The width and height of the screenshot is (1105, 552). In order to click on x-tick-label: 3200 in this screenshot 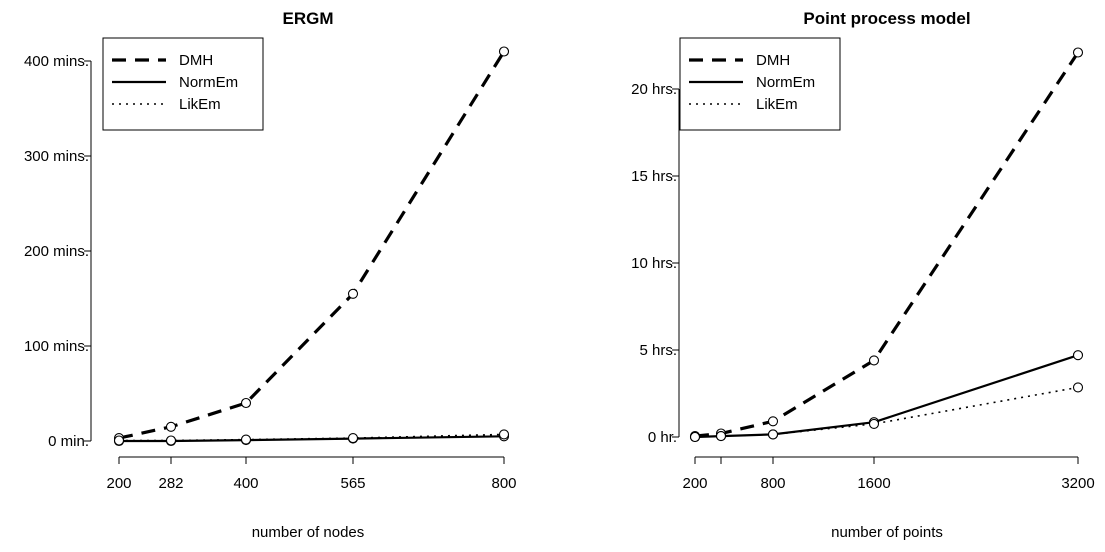, I will do `click(1077, 483)`.